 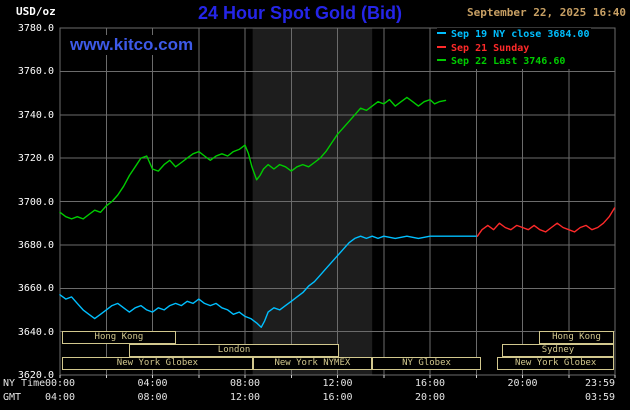 What do you see at coordinates (558, 350) in the screenshot?
I see `session-sydney: Sydney` at bounding box center [558, 350].